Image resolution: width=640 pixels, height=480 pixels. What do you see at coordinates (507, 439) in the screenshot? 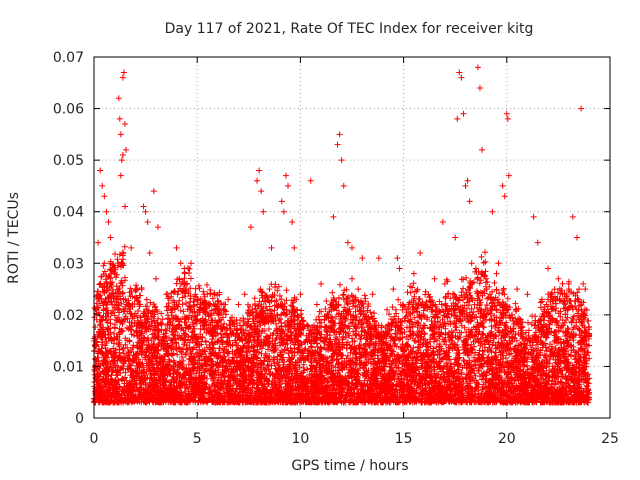
I see `x-tick-label: 20` at bounding box center [507, 439].